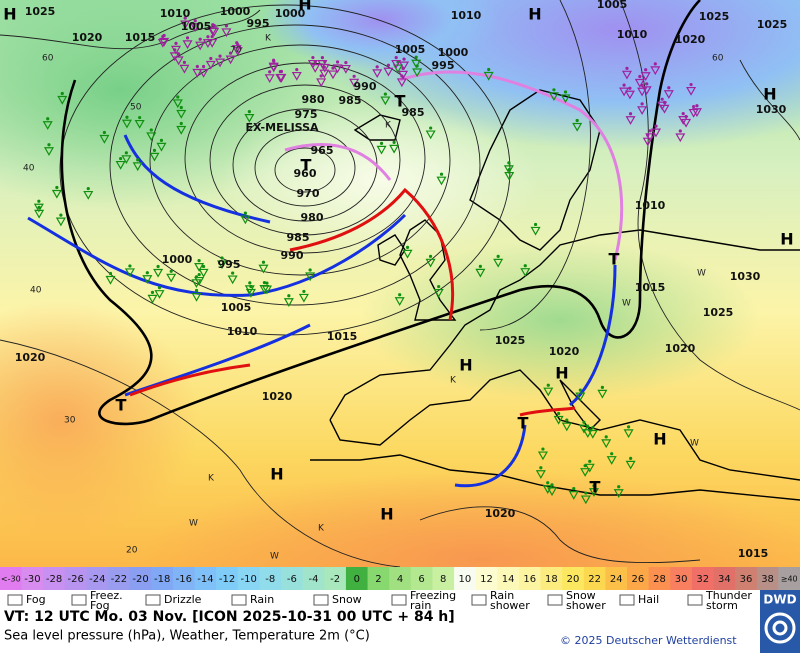 The width and height of the screenshot is (800, 653). Describe the element at coordinates (400, 621) in the screenshot. I see `footer-background` at that location.